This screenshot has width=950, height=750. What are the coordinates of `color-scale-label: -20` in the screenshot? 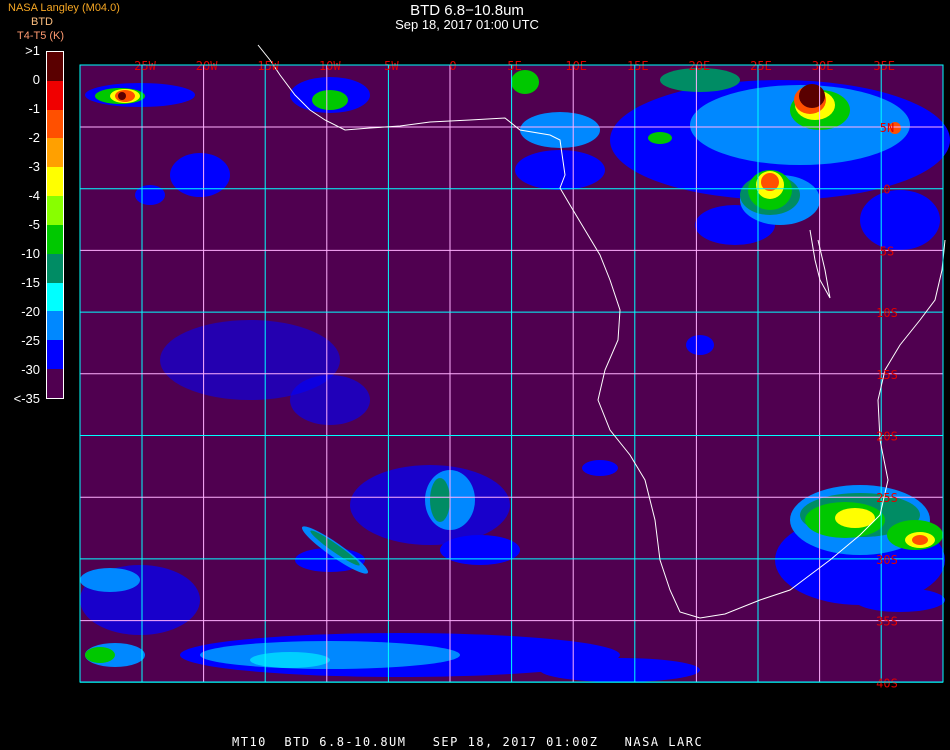 It's located at (30, 311).